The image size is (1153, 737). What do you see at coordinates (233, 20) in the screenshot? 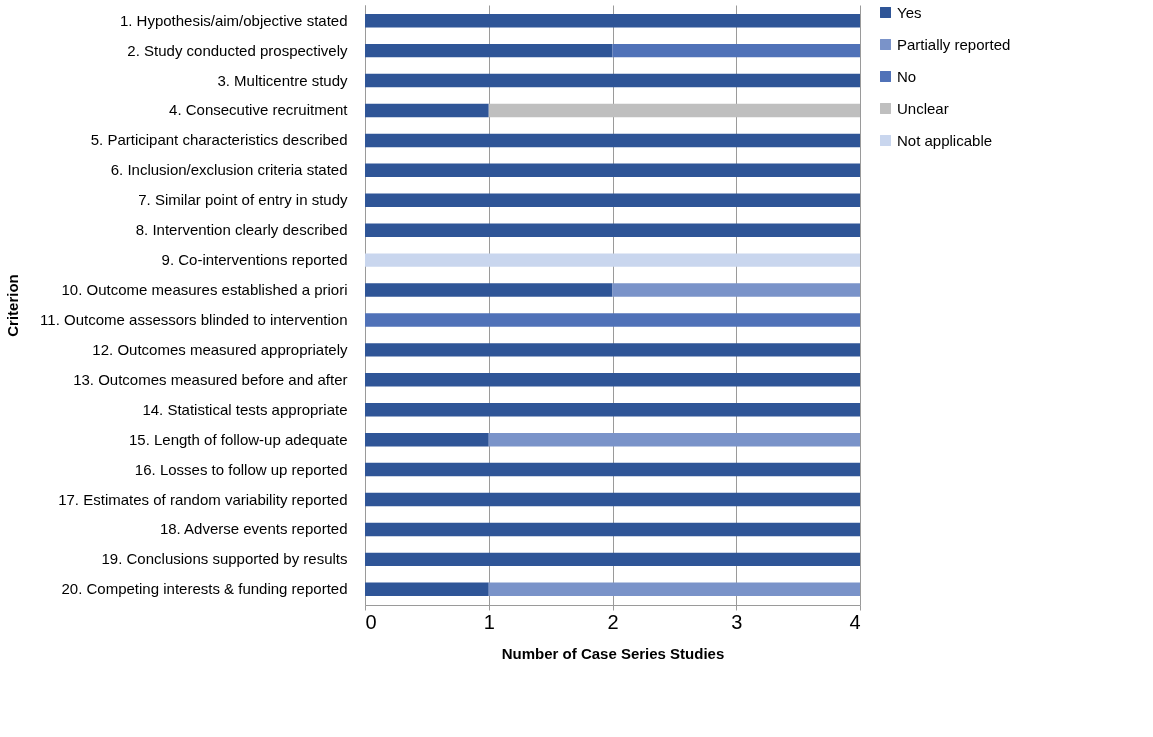
I see `y-tick-label: 1. Hypothesis/aim/objective stated` at bounding box center [233, 20].